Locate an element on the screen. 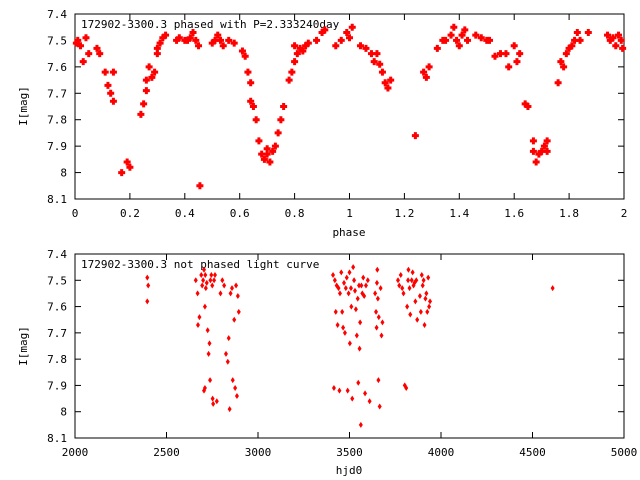 This screenshot has height=480, width=640. x-tick-label: 3000 is located at coordinates (258, 452).